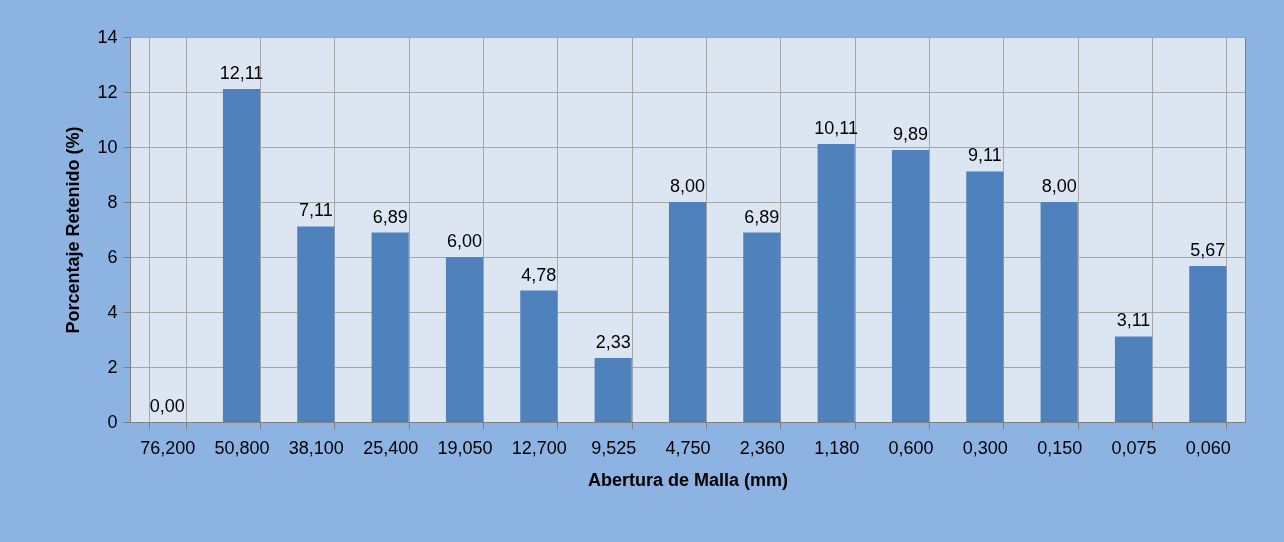  I want to click on data-label: 3,11, so click(1133, 320).